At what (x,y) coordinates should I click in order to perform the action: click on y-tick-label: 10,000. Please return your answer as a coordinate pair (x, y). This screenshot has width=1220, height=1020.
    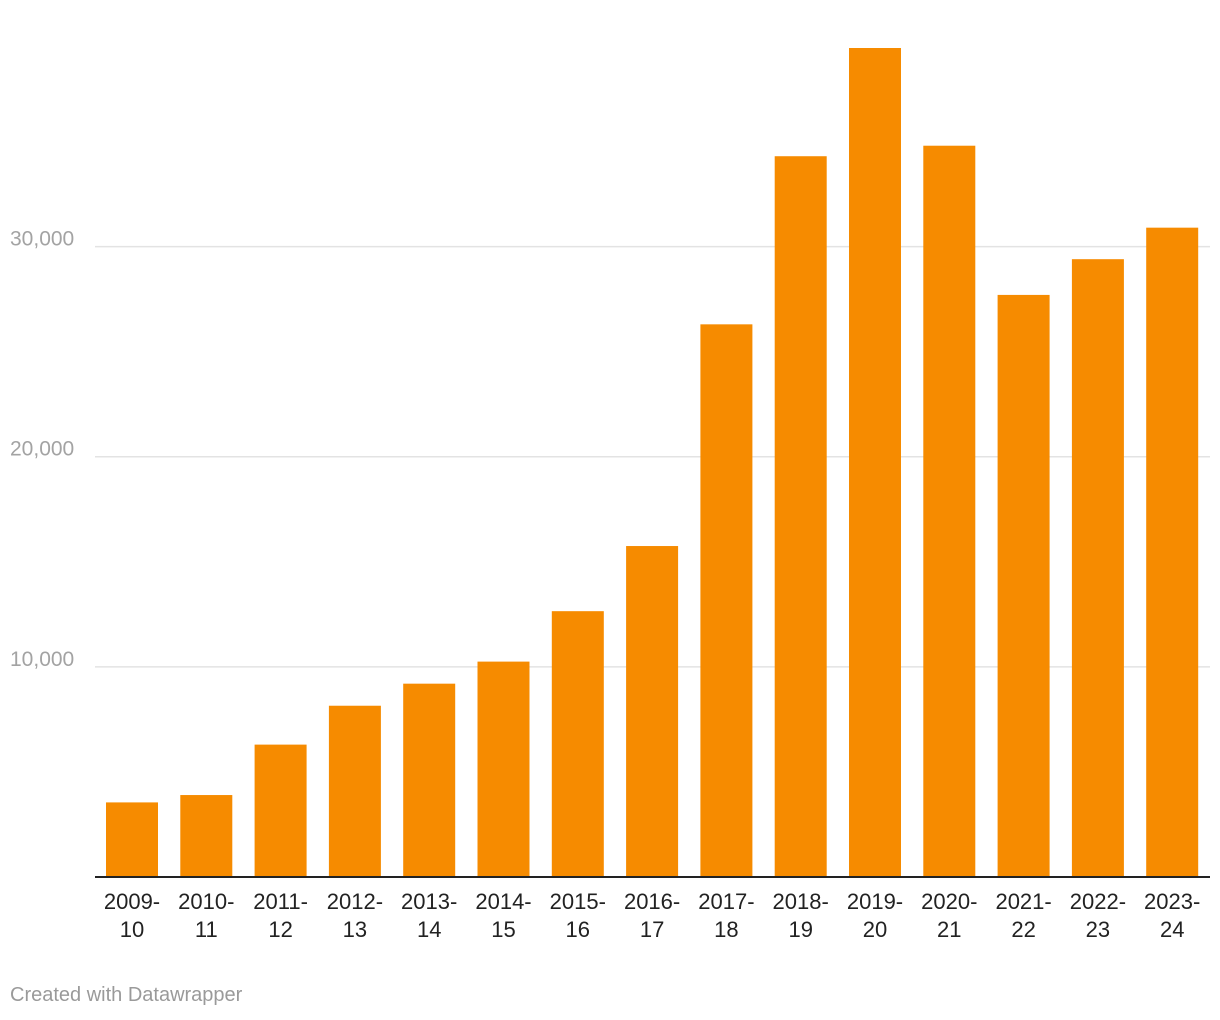
    Looking at the image, I should click on (42, 659).